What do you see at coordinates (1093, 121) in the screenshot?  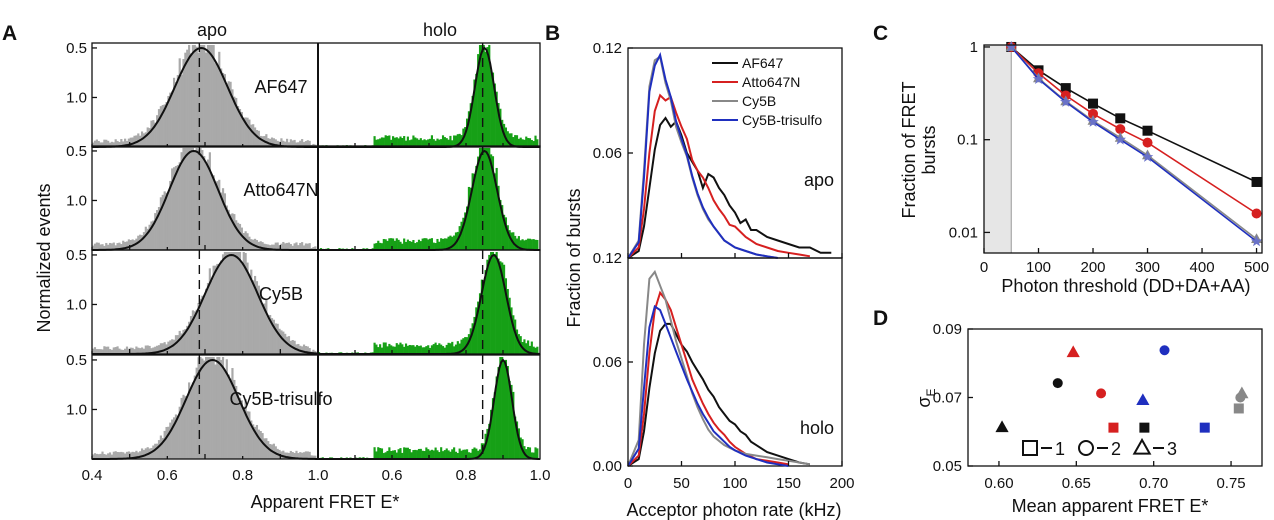 I see `series-marker-cy5b-trisulfo` at bounding box center [1093, 121].